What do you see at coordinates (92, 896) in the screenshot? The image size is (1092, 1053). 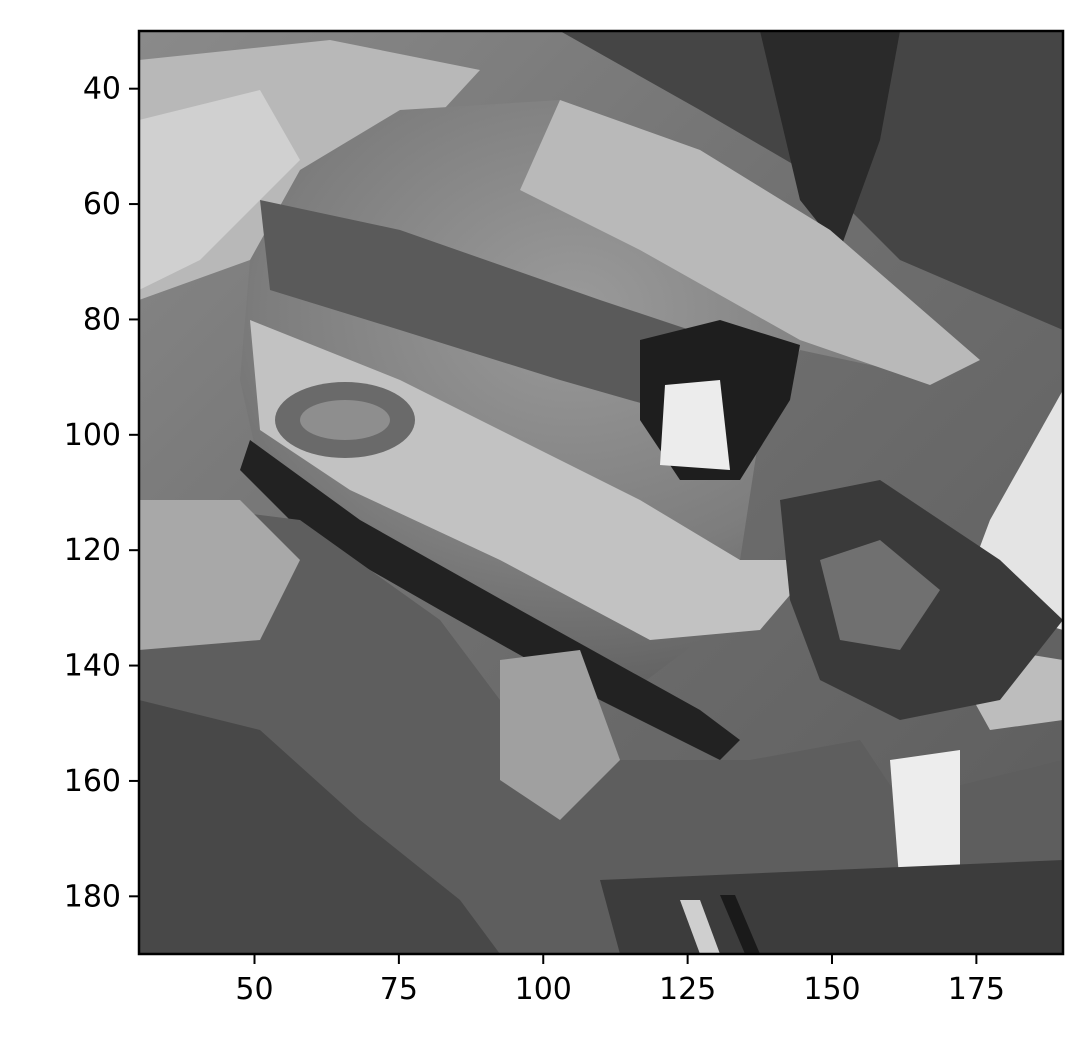 I see `y-tick-label: 180` at bounding box center [92, 896].